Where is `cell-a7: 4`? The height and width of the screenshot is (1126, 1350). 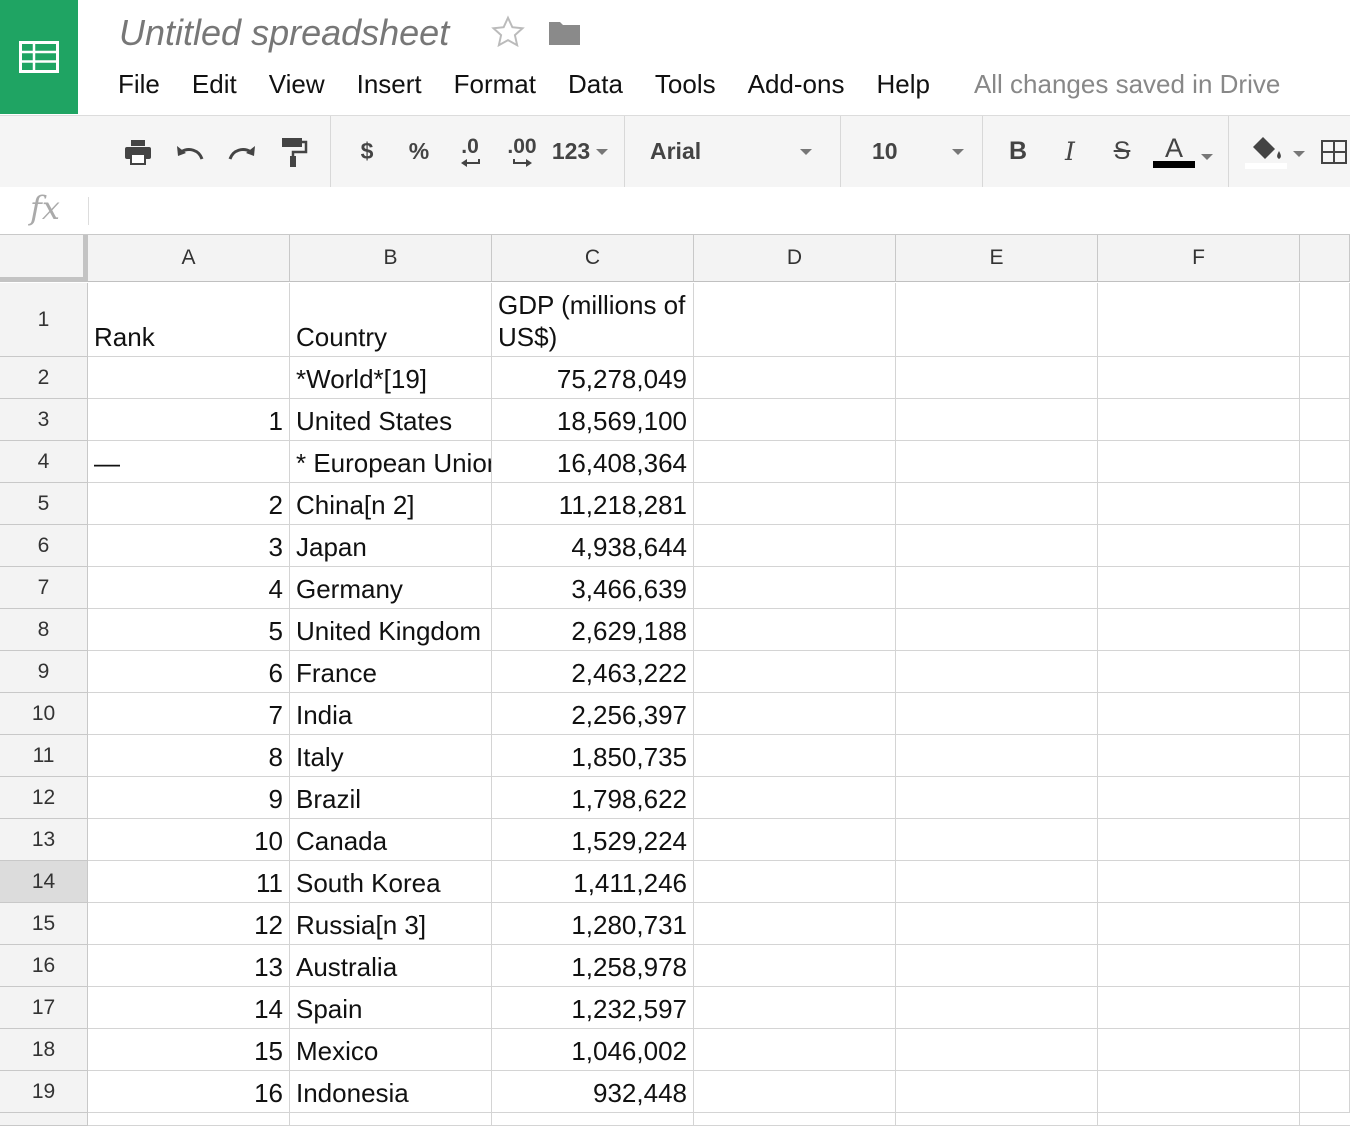 cell-a7: 4 is located at coordinates (189, 588).